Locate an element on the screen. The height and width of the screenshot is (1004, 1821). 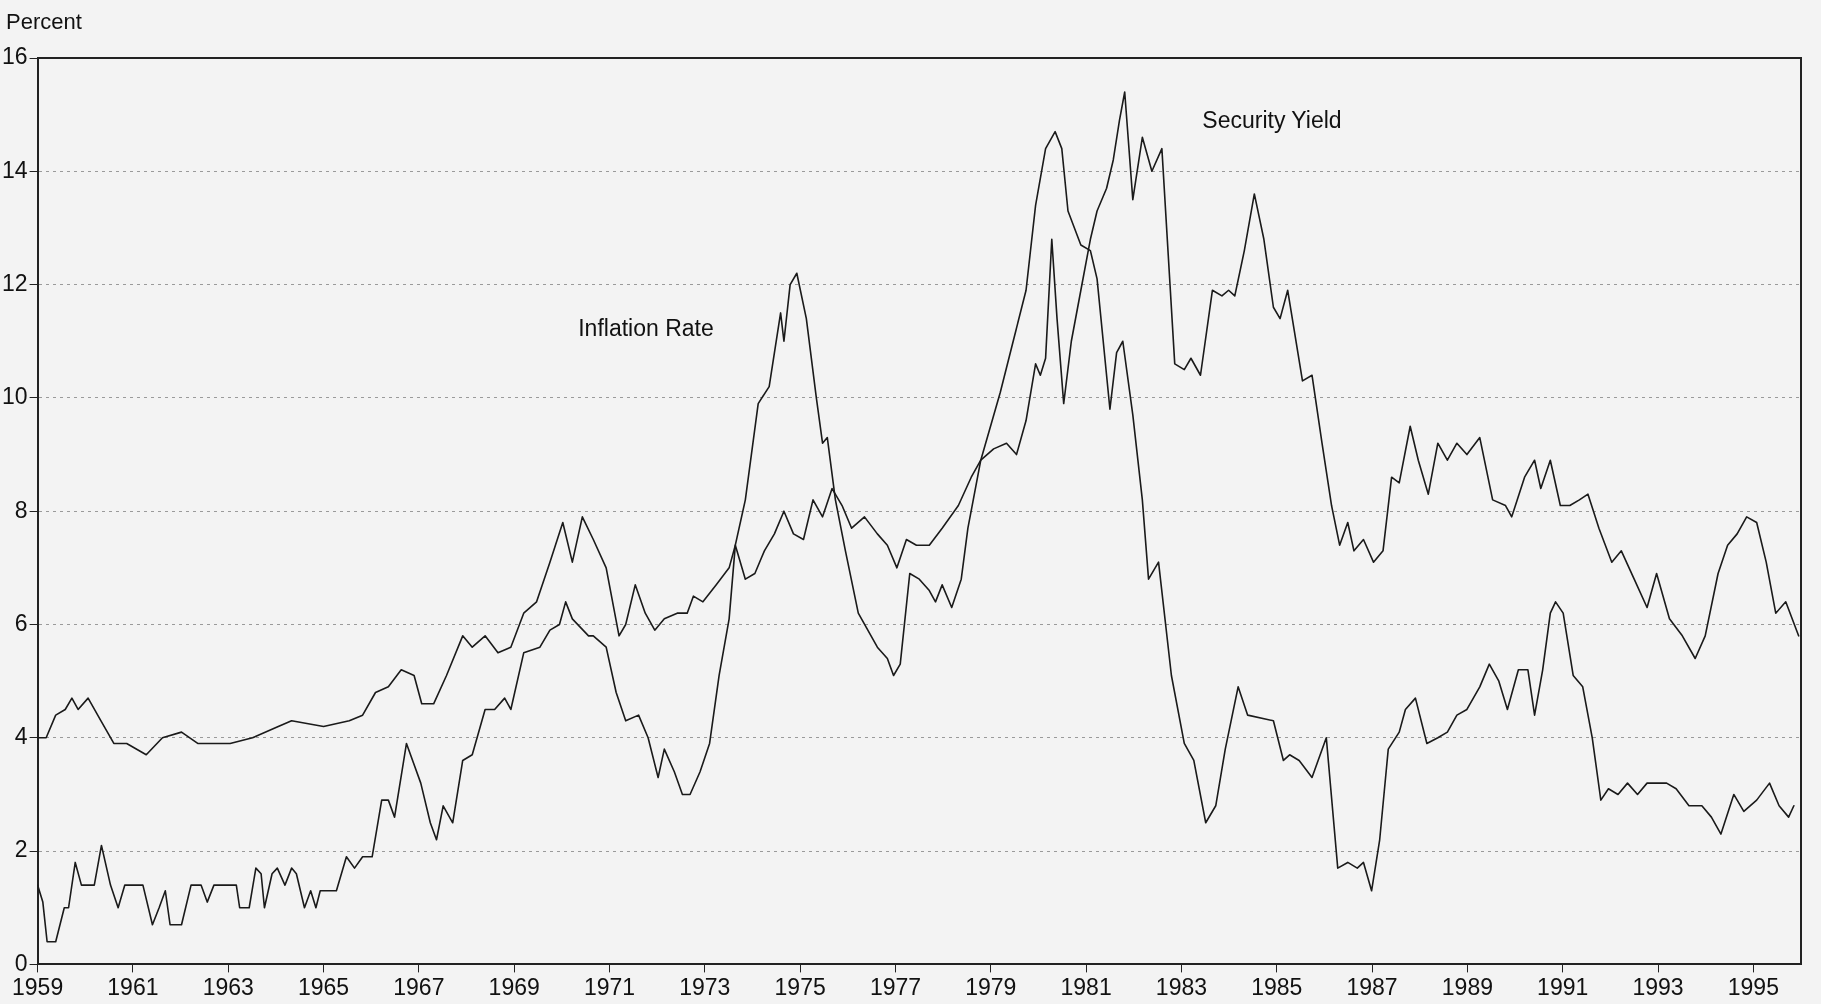
x-tick-label: 1965 is located at coordinates (323, 986).